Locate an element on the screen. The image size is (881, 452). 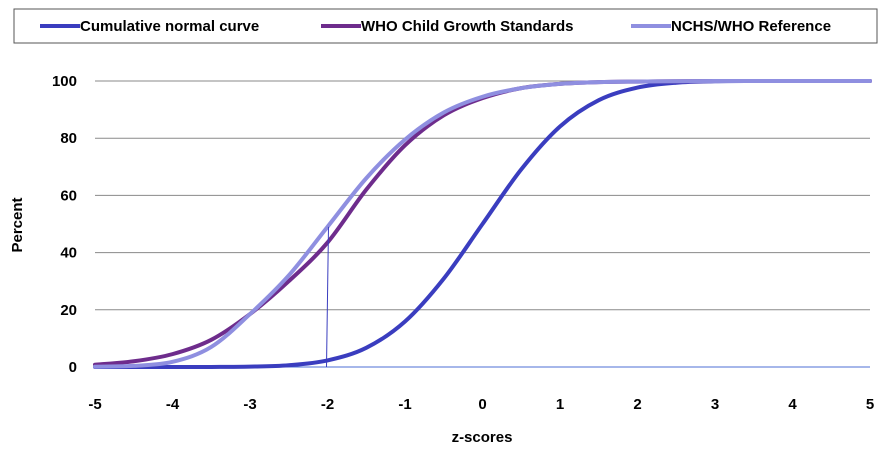
reference-line is located at coordinates (327, 297).